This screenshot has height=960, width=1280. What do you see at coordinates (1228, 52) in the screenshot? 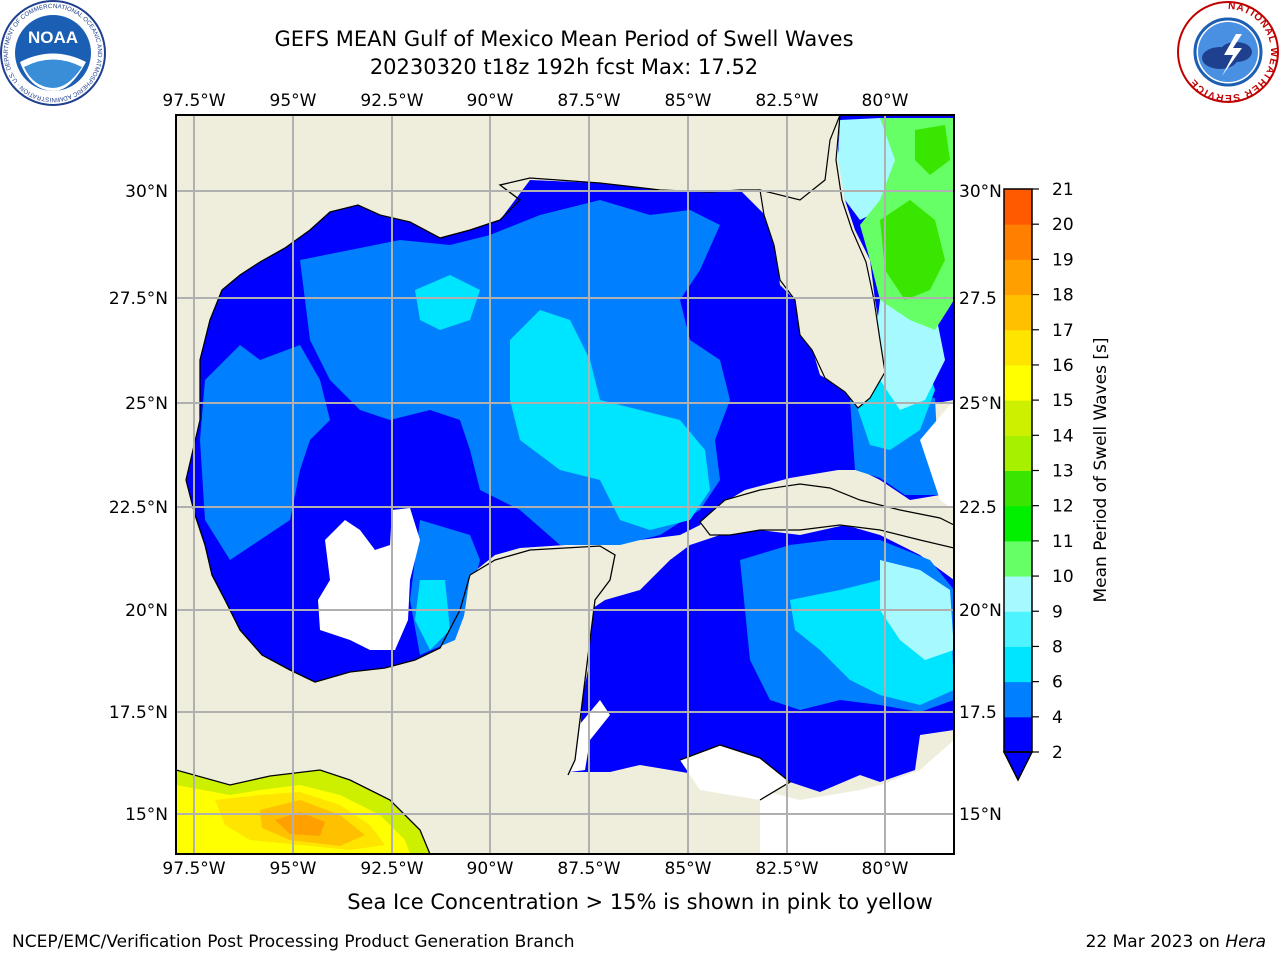
I see `nws-logo: NATIONAL WEATHER SERVICE` at bounding box center [1228, 52].